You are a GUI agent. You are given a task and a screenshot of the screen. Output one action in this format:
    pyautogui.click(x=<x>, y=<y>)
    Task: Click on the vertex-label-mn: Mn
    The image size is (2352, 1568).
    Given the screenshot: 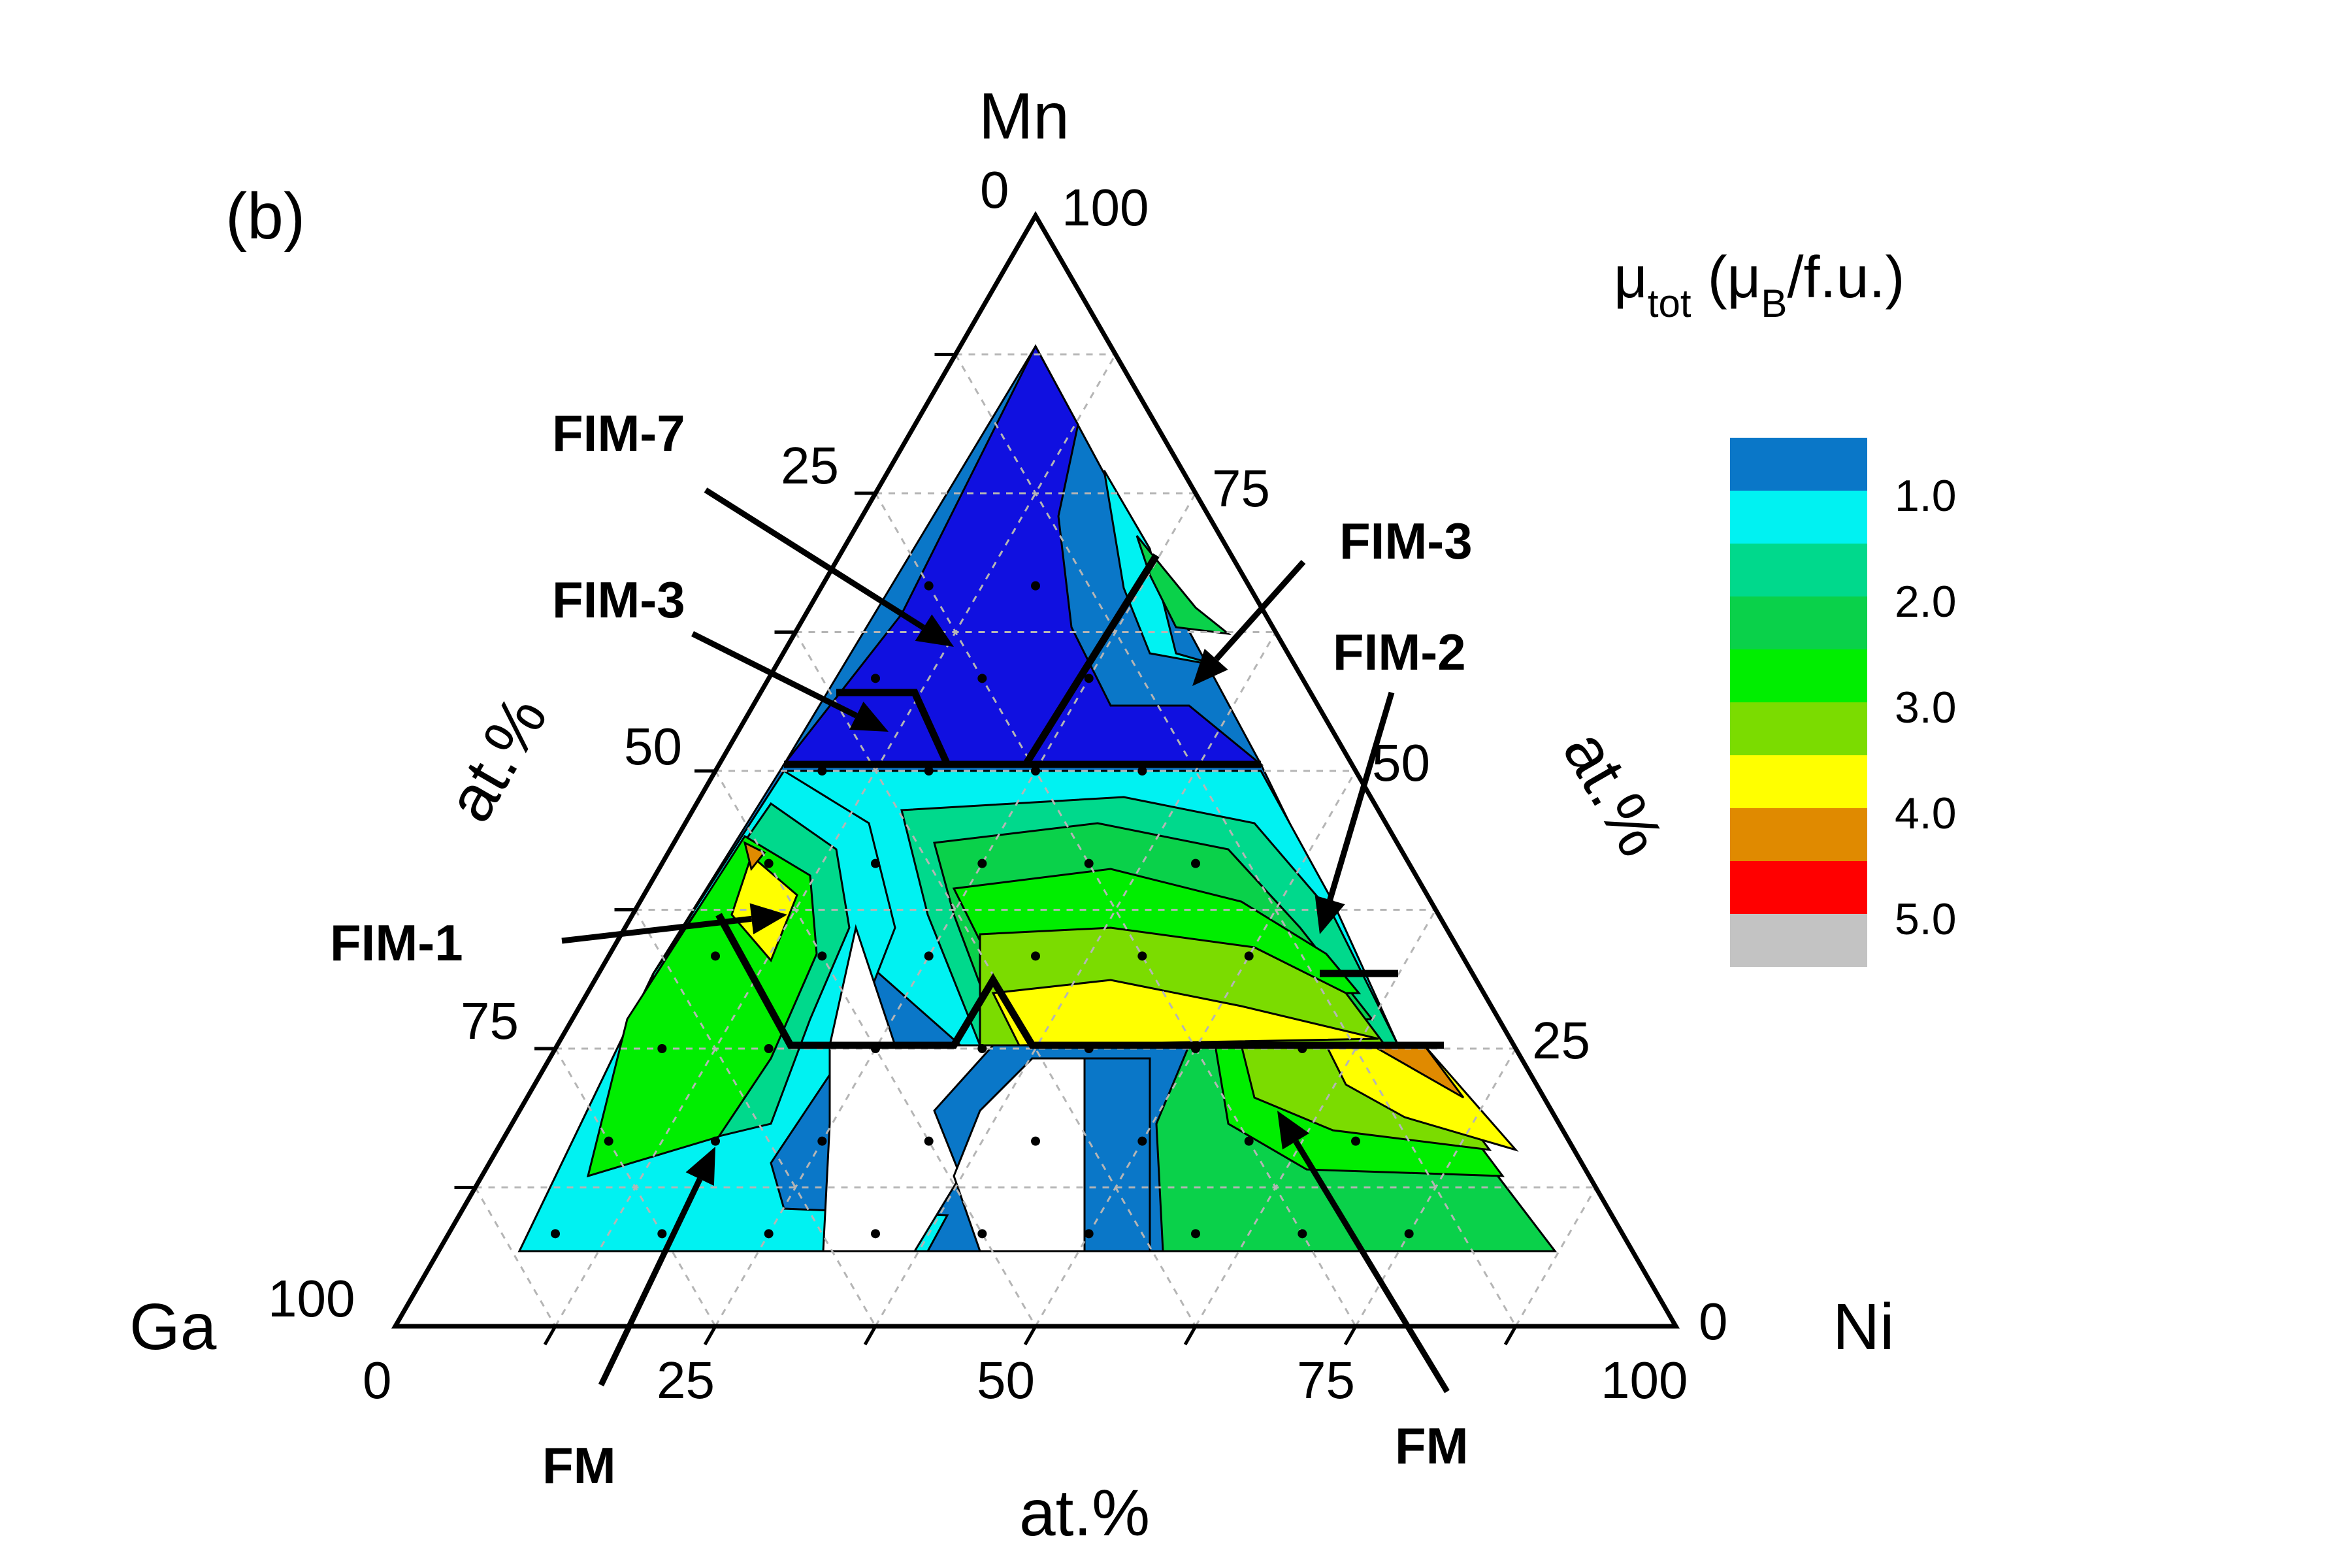 What is the action you would take?
    pyautogui.click(x=1024, y=116)
    